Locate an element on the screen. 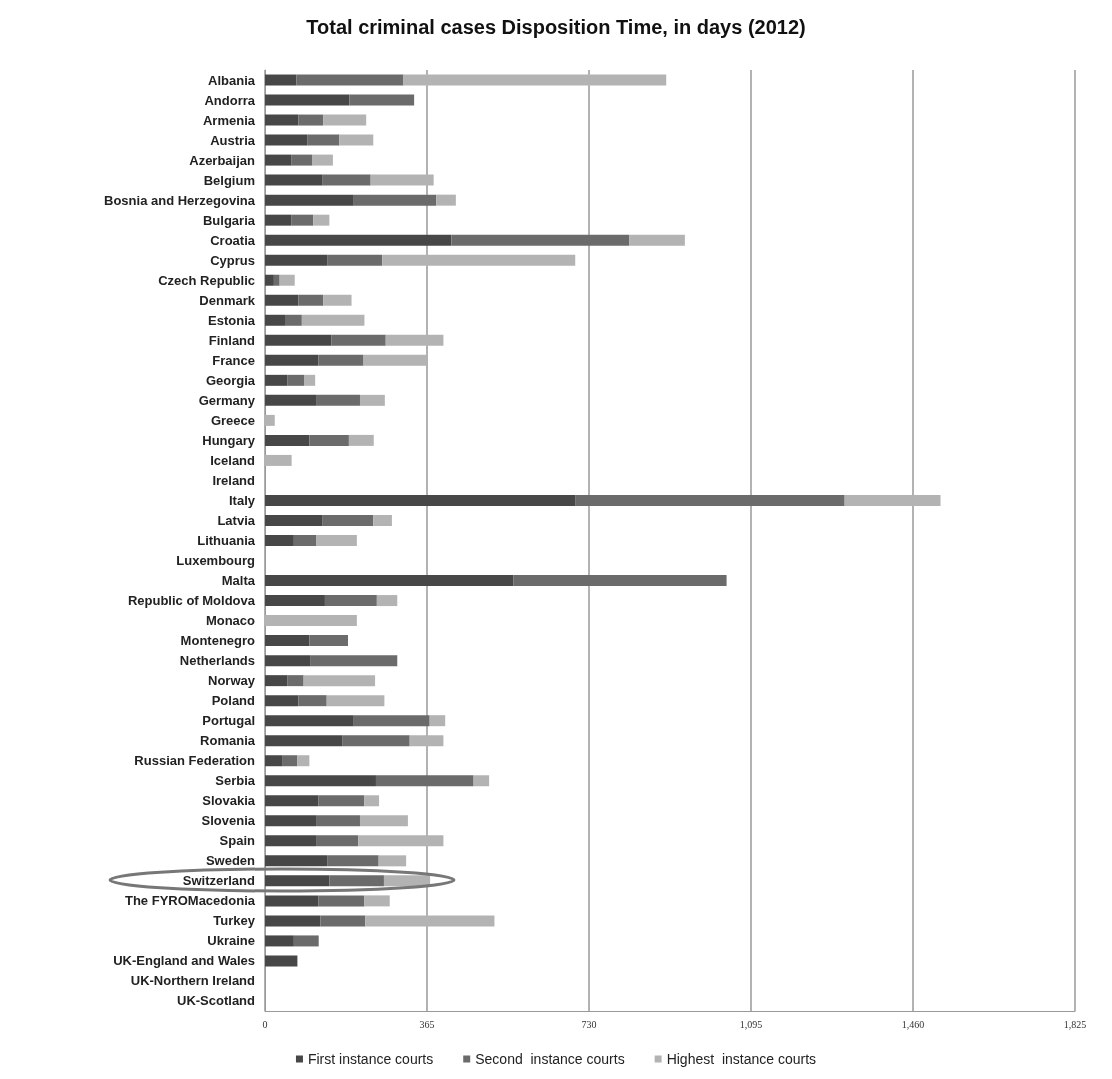 This screenshot has height=1079, width=1112. y-tick-label: Russian Federation is located at coordinates (195, 761).